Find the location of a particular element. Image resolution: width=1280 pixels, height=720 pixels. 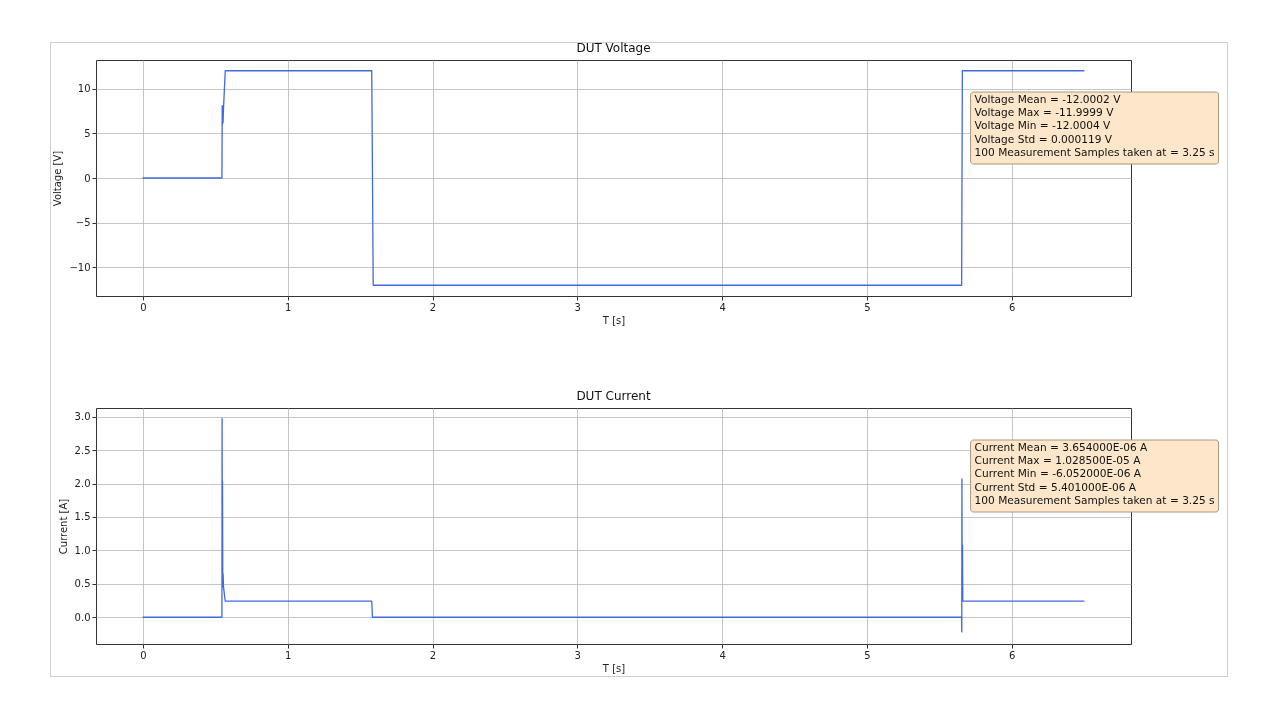

y-tick-label: −10 is located at coordinates (80, 267).